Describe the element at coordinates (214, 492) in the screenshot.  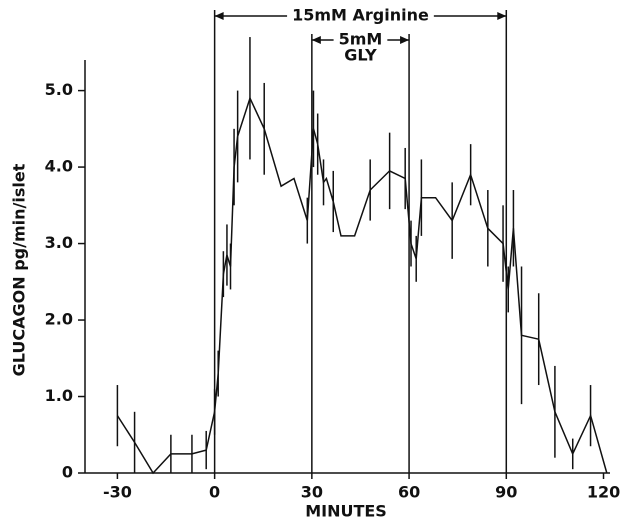
I see `x-tick-label: 0` at that location.